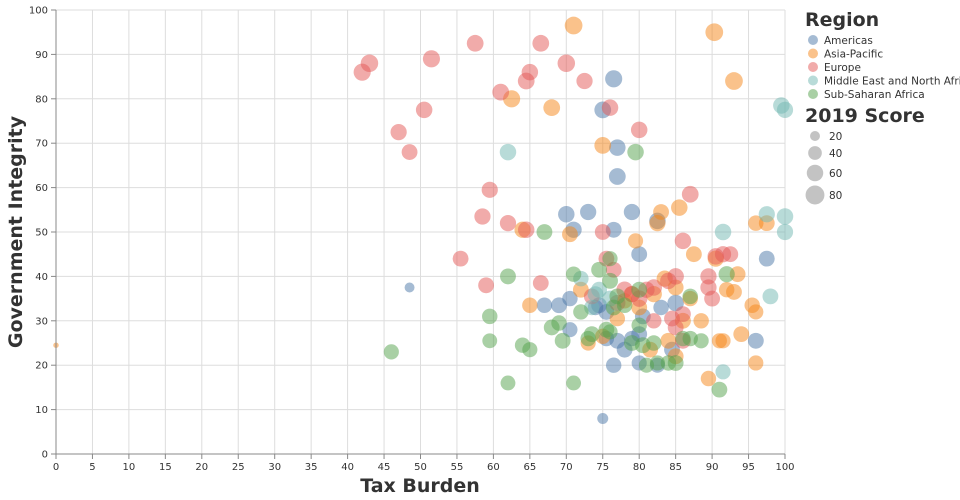 The image size is (960, 500). Describe the element at coordinates (848, 41) in the screenshot. I see `legend-label: Americas` at that location.